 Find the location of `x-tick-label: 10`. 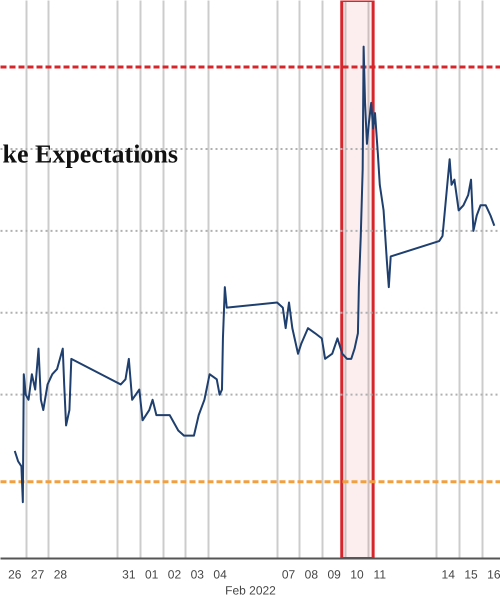

x-tick-label: 10 is located at coordinates (357, 575).